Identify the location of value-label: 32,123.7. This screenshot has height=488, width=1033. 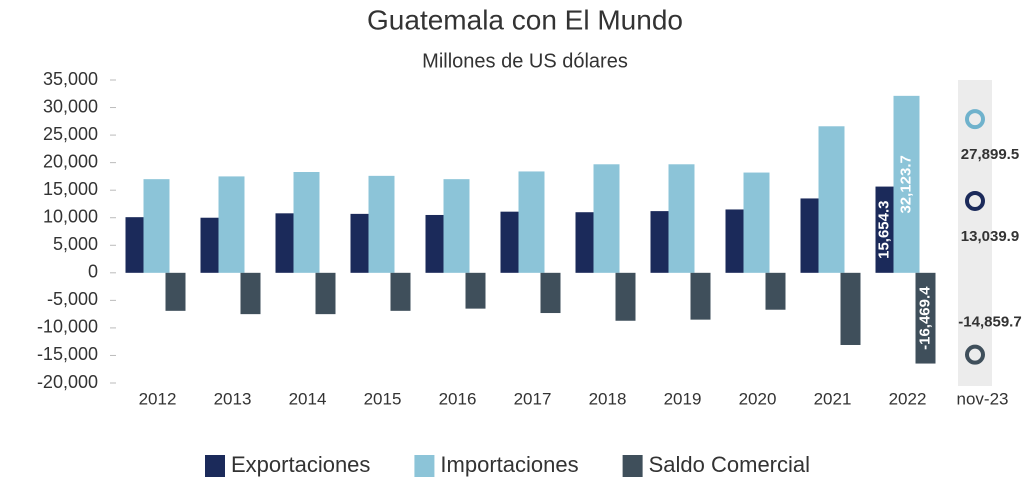
(905, 184).